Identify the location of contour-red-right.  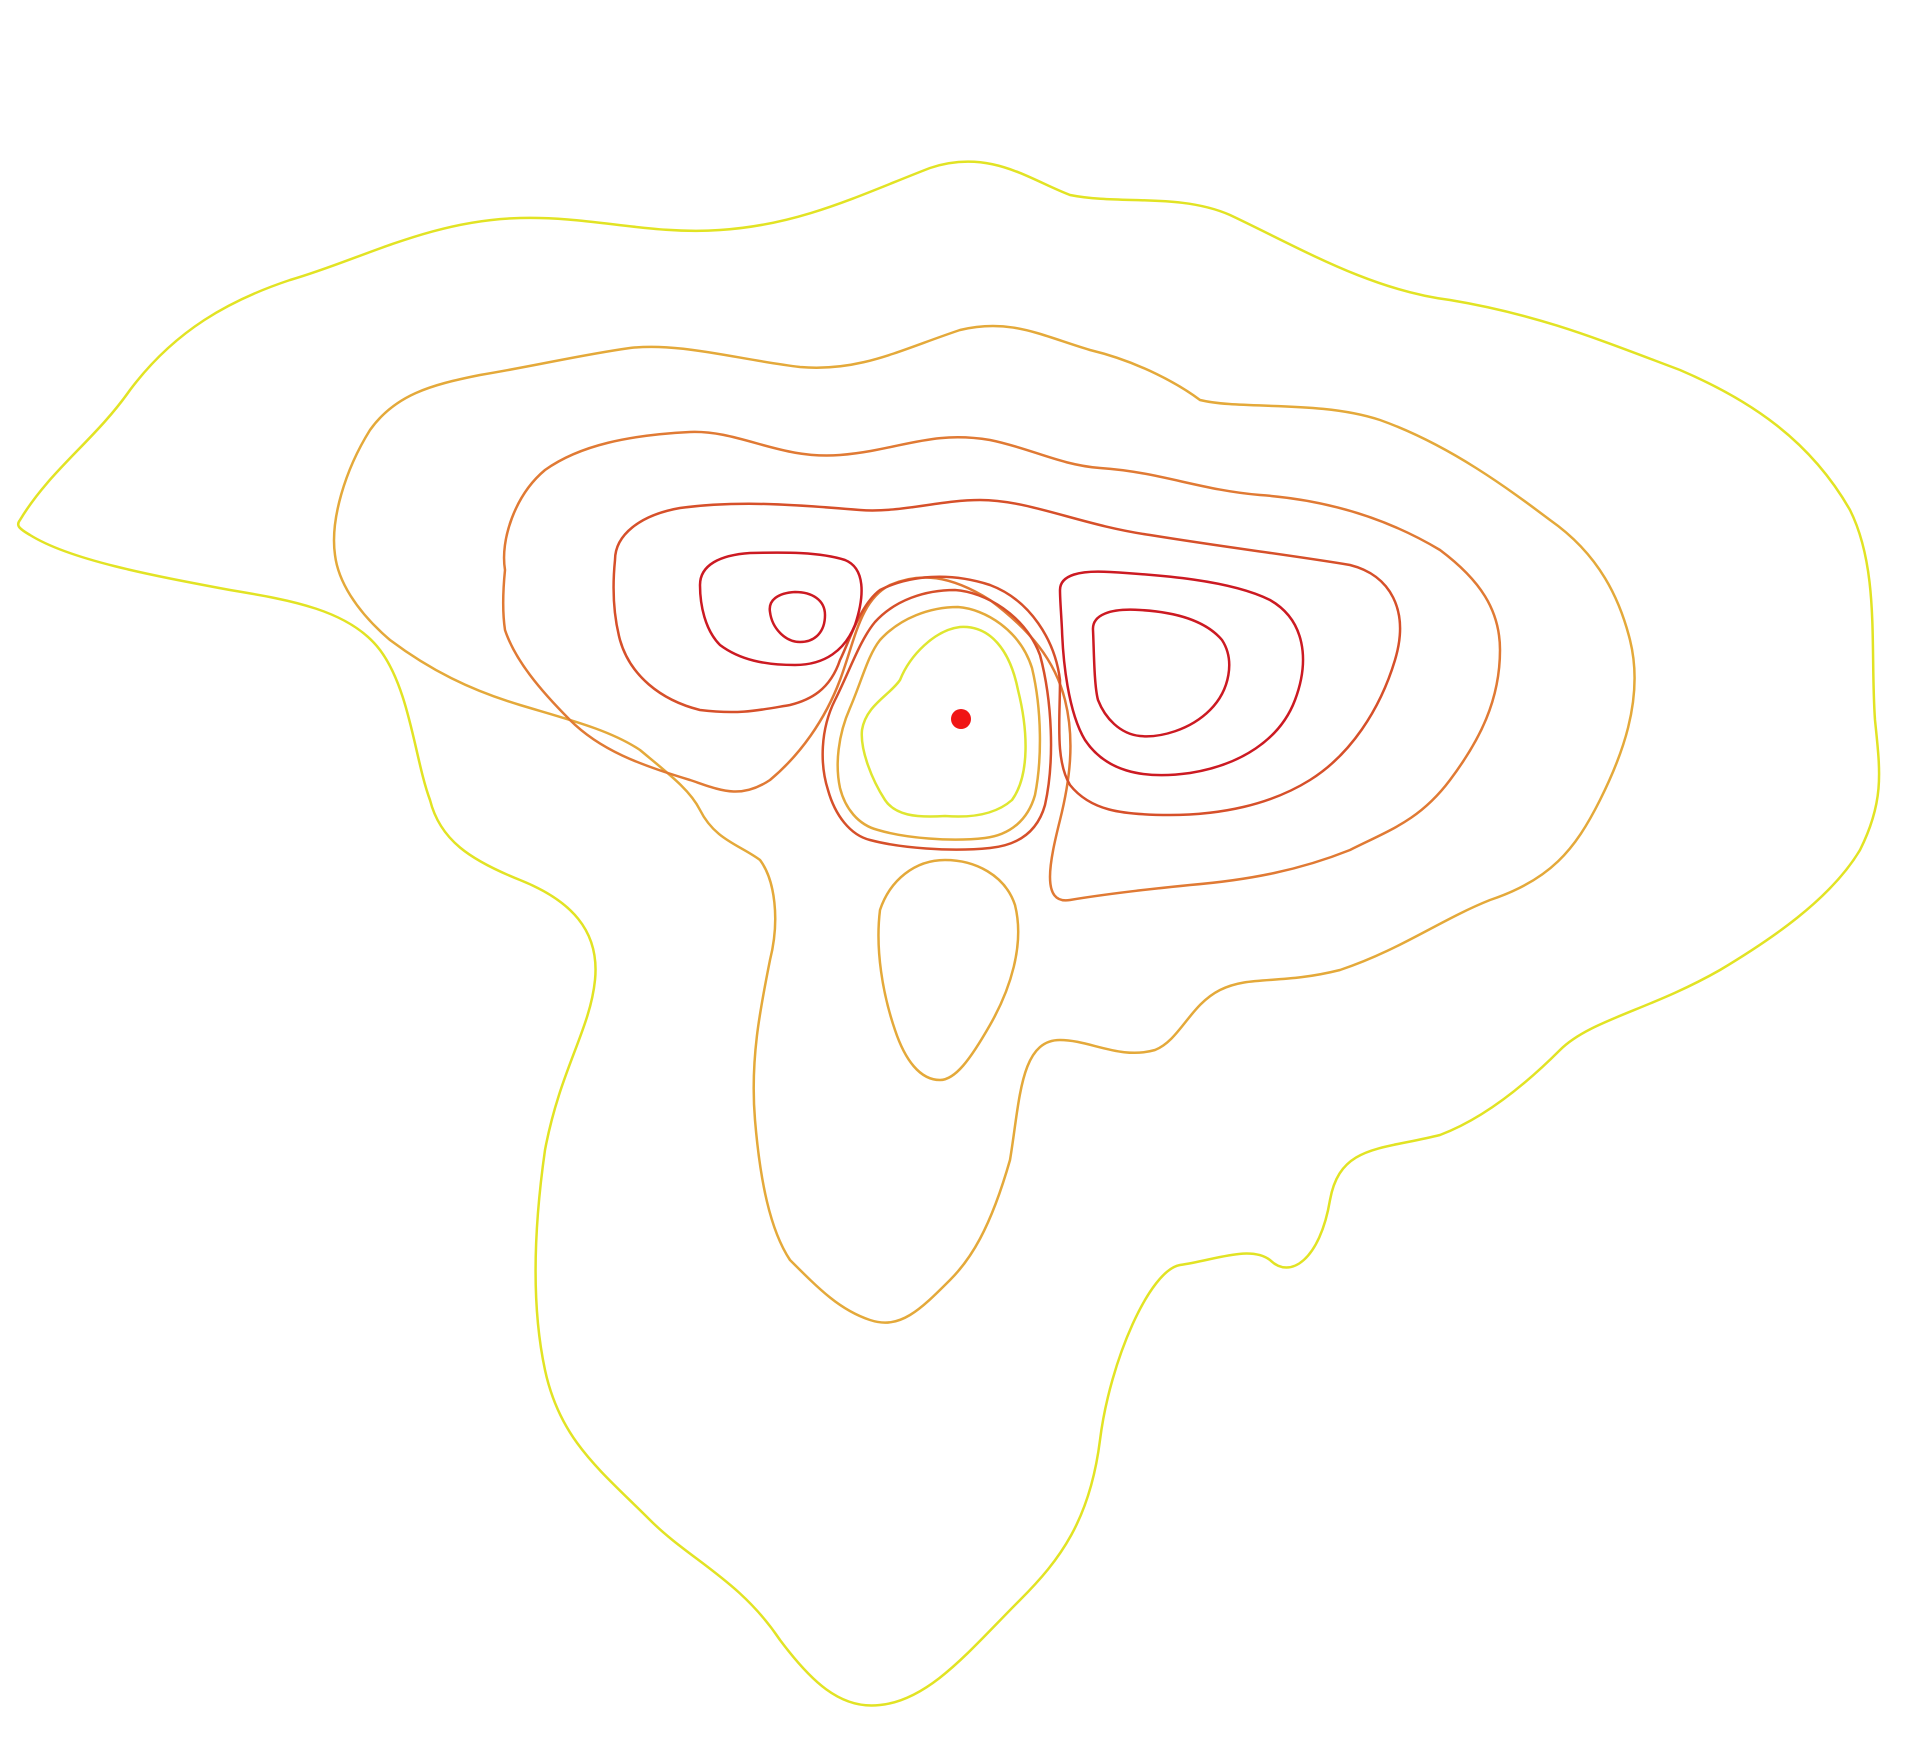
(1181, 673).